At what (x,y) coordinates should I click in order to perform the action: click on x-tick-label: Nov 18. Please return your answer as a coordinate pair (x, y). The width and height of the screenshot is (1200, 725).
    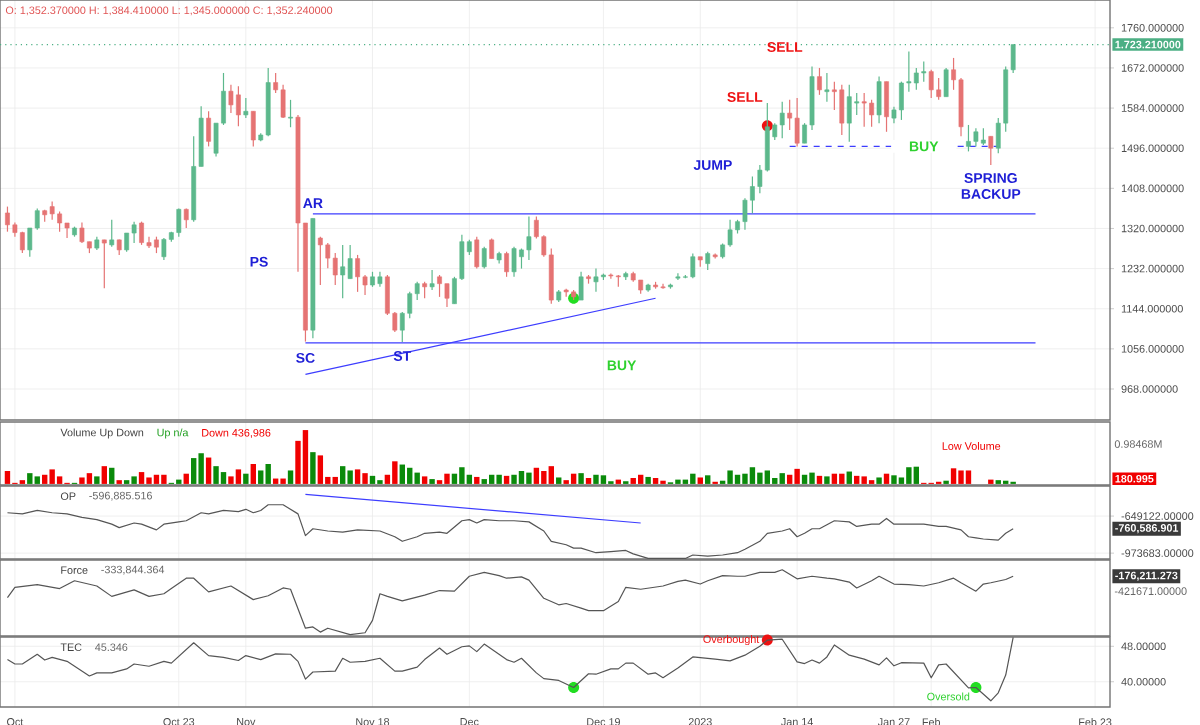
    Looking at the image, I should click on (373, 721).